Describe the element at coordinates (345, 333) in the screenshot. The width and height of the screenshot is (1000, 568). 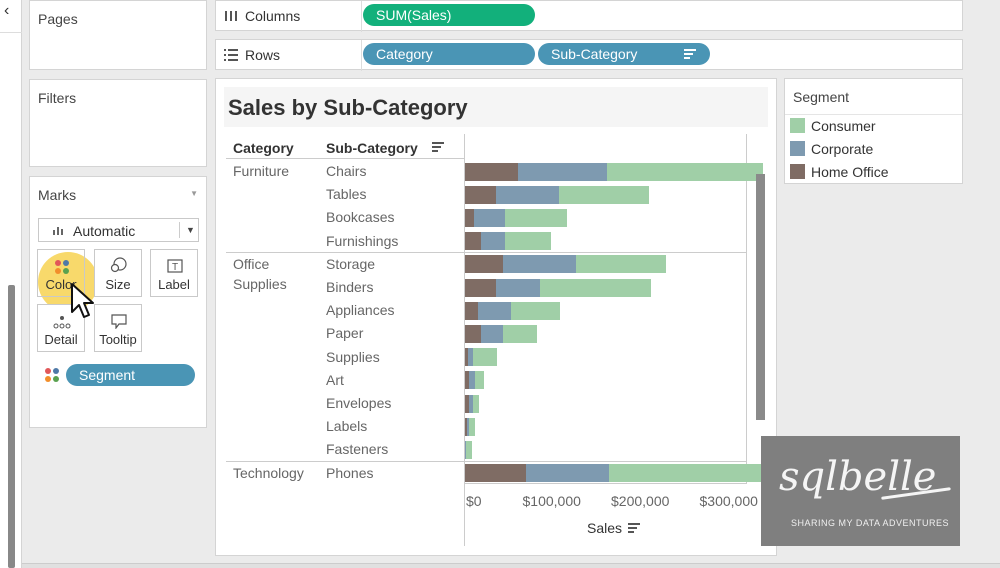
I see `subcategory-label: Paper` at that location.